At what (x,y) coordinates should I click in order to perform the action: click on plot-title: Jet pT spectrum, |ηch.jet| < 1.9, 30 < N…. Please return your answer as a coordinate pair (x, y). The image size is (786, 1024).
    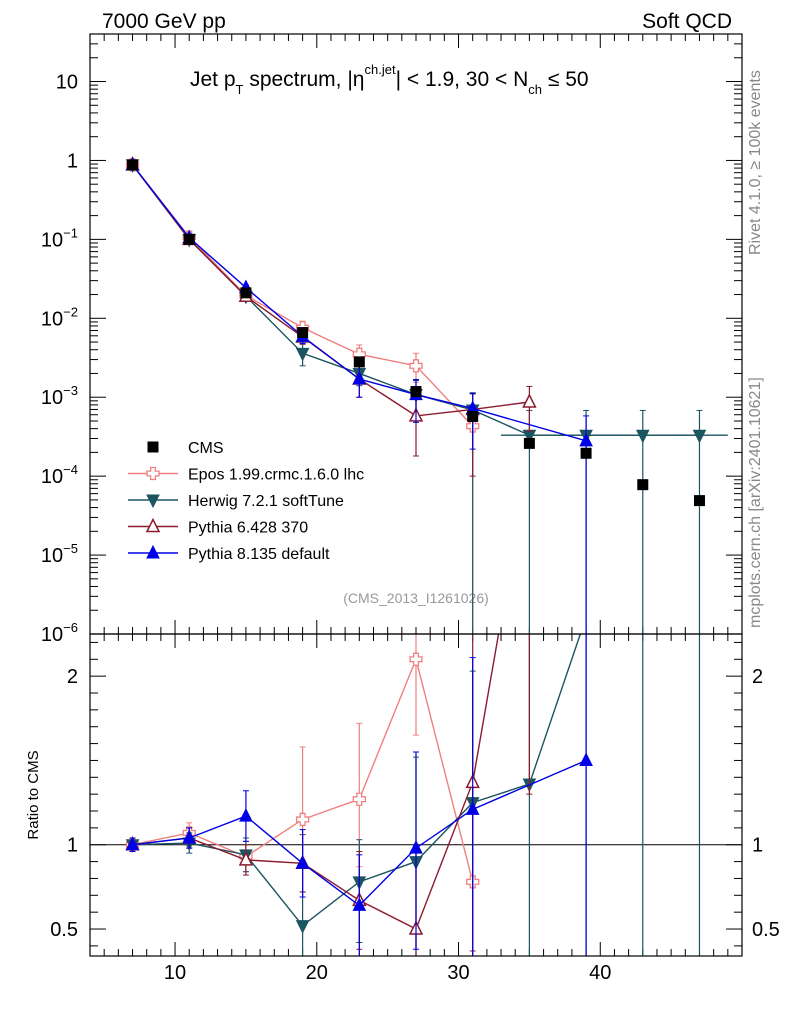
    Looking at the image, I should click on (389, 79).